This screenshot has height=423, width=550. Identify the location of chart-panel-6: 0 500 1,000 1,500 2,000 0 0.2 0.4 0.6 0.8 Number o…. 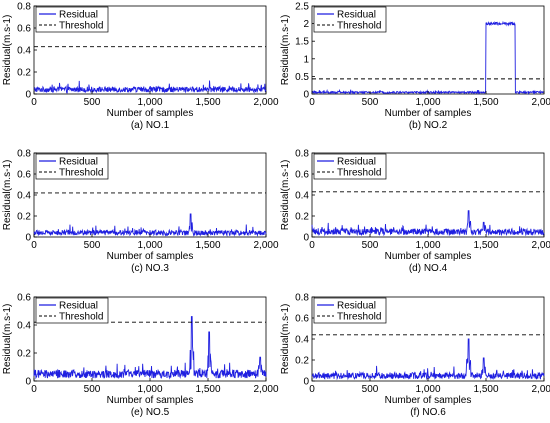
(415, 356).